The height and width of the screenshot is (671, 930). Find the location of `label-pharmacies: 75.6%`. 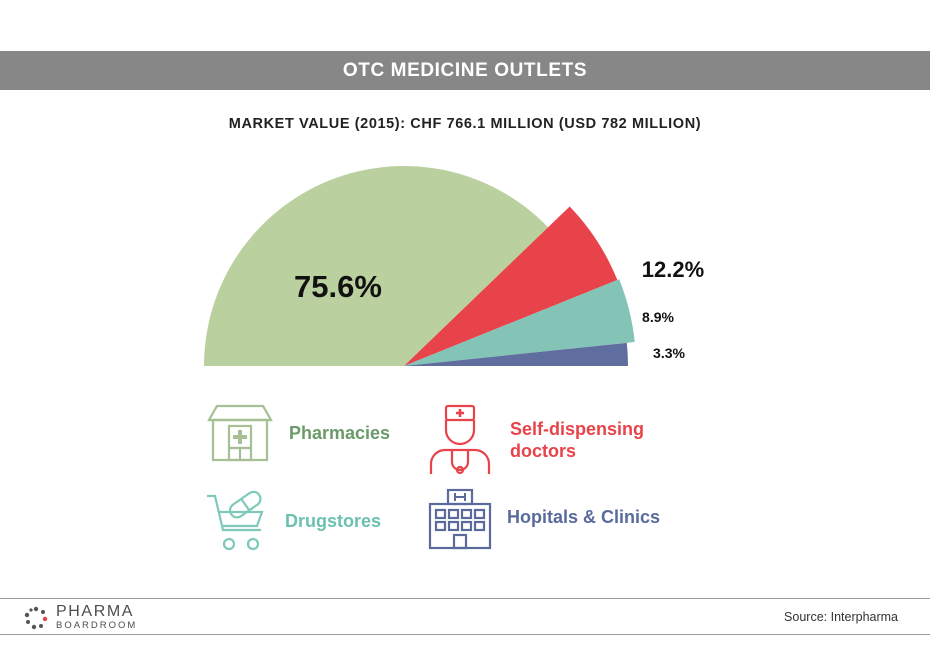

label-pharmacies: 75.6% is located at coordinates (338, 286).